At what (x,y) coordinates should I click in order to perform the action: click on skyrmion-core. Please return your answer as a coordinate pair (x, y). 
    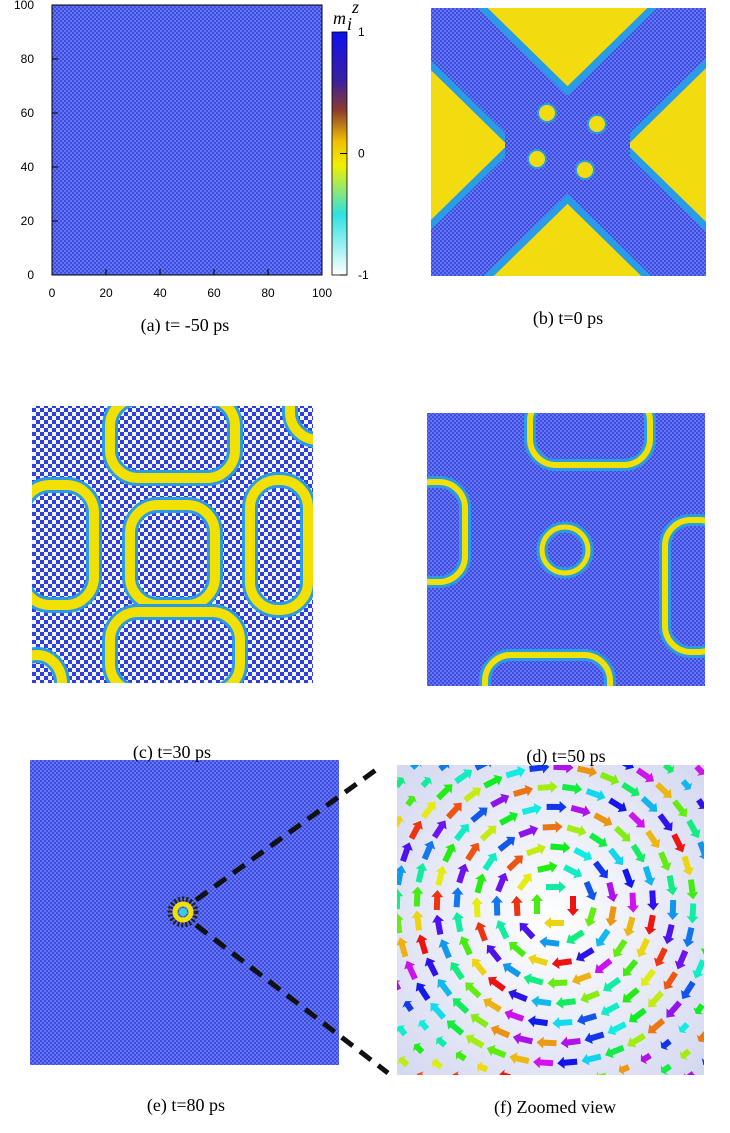
    Looking at the image, I should click on (183, 912).